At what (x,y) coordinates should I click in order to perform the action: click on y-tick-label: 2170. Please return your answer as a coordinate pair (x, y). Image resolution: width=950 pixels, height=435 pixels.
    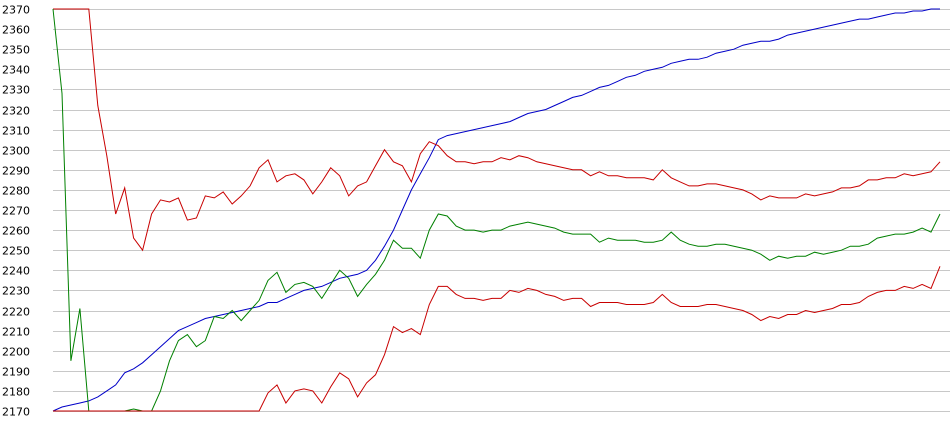
    Looking at the image, I should click on (16, 412).